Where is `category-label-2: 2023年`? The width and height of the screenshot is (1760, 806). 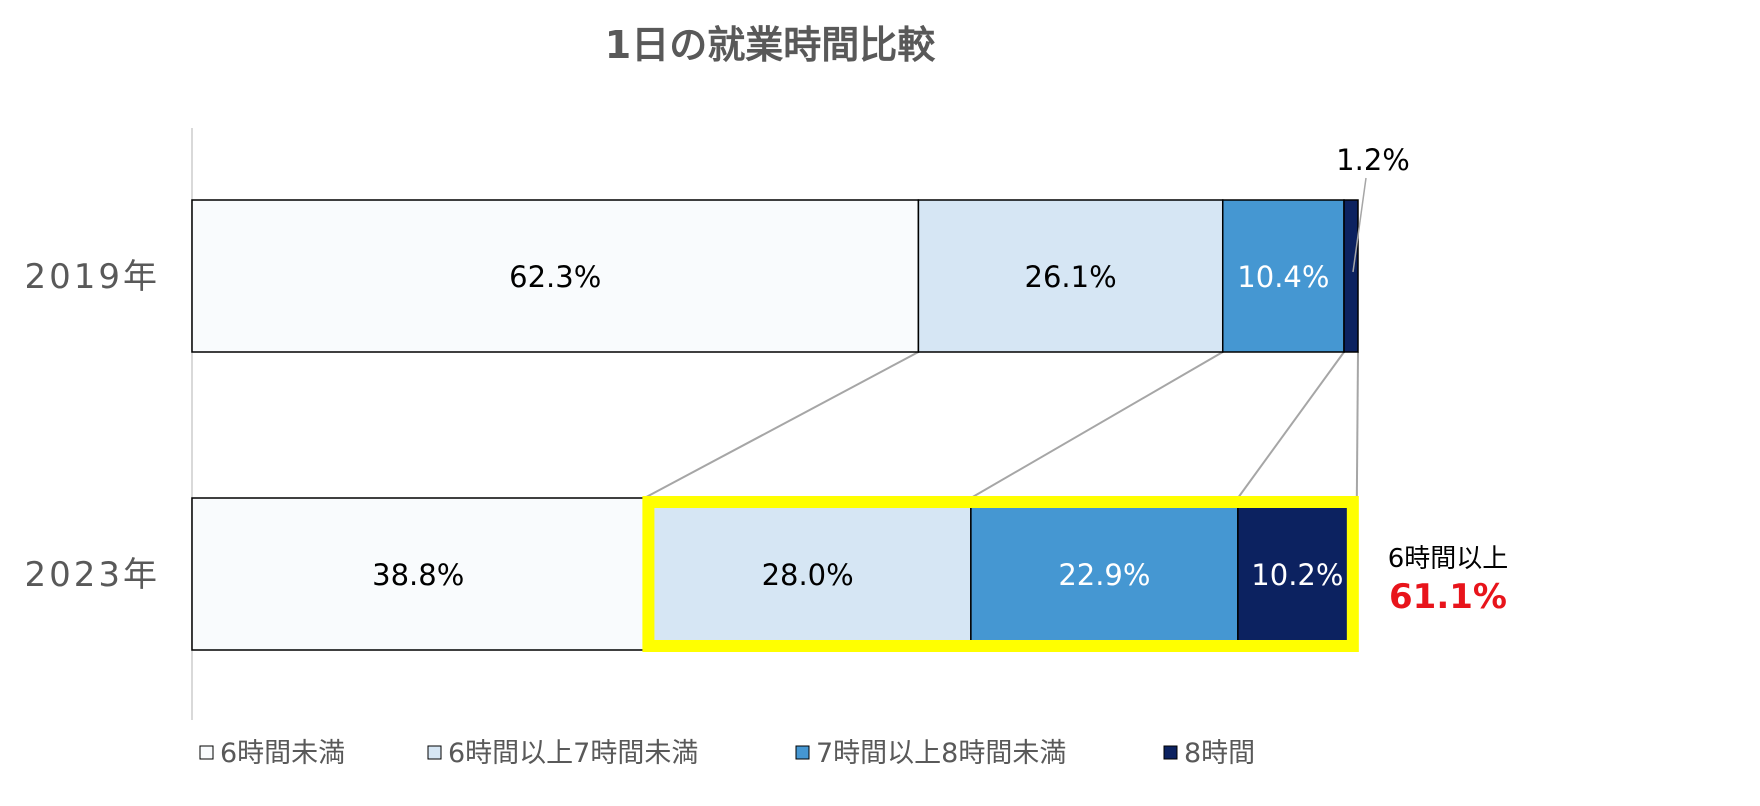
category-label-2: 2023年 is located at coordinates (92, 575).